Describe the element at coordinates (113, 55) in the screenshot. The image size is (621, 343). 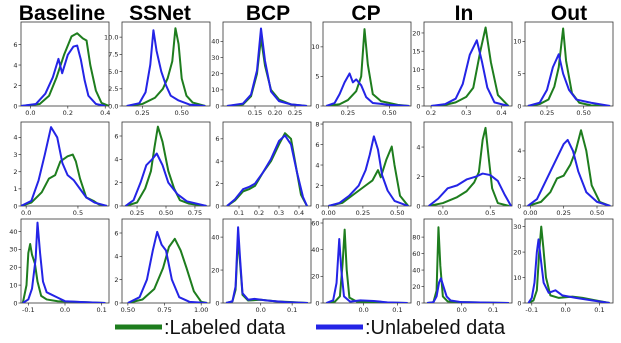
I see `y-tick-label: 7.5` at that location.